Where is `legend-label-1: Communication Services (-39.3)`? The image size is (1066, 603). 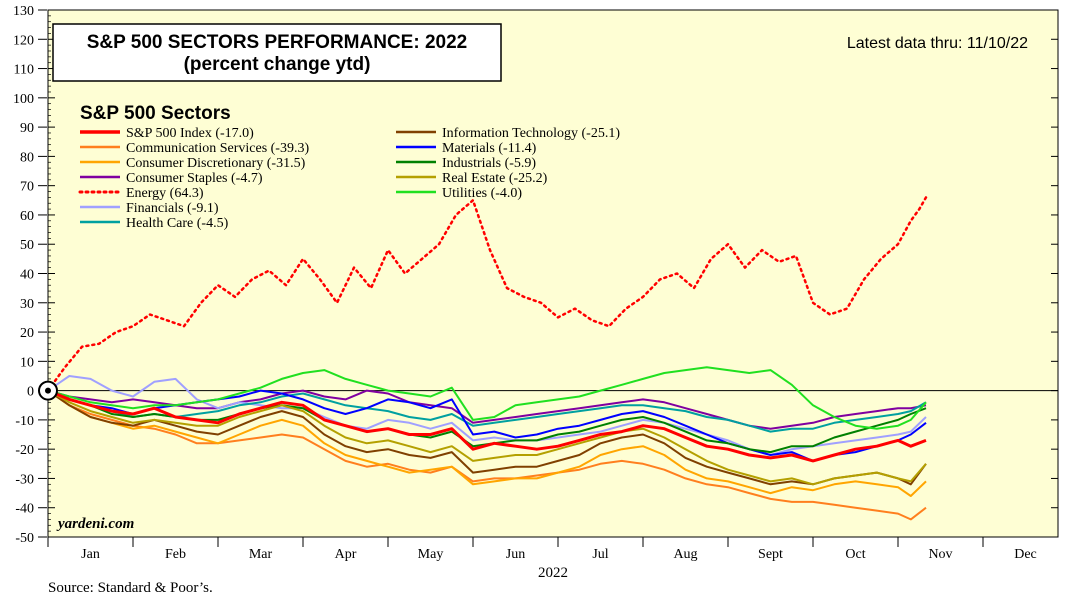 legend-label-1: Communication Services (-39.3) is located at coordinates (217, 148).